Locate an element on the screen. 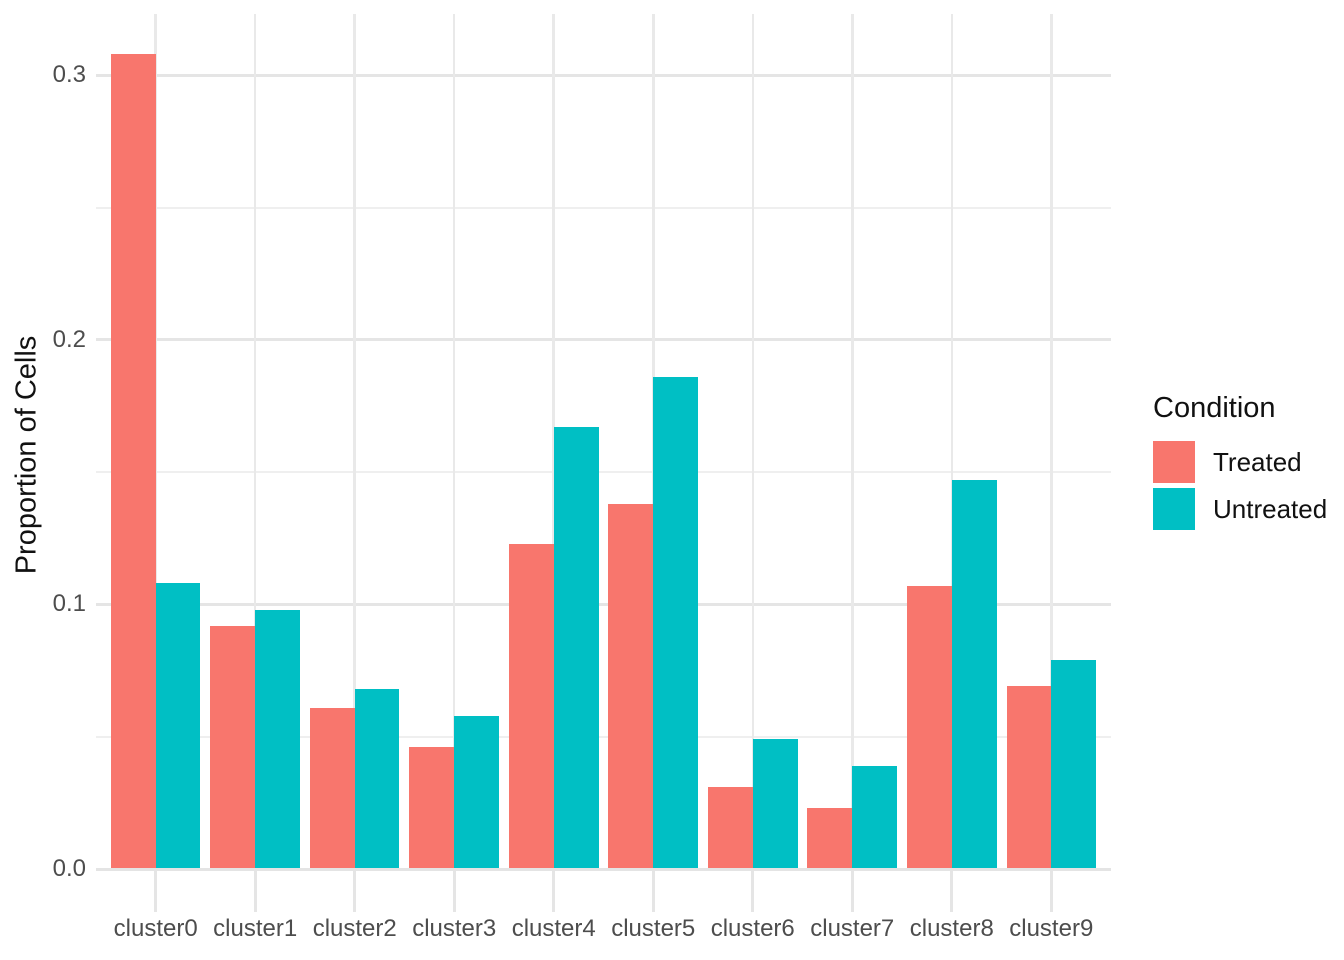  vertical-gridline-cluster1 is located at coordinates (255, 441).